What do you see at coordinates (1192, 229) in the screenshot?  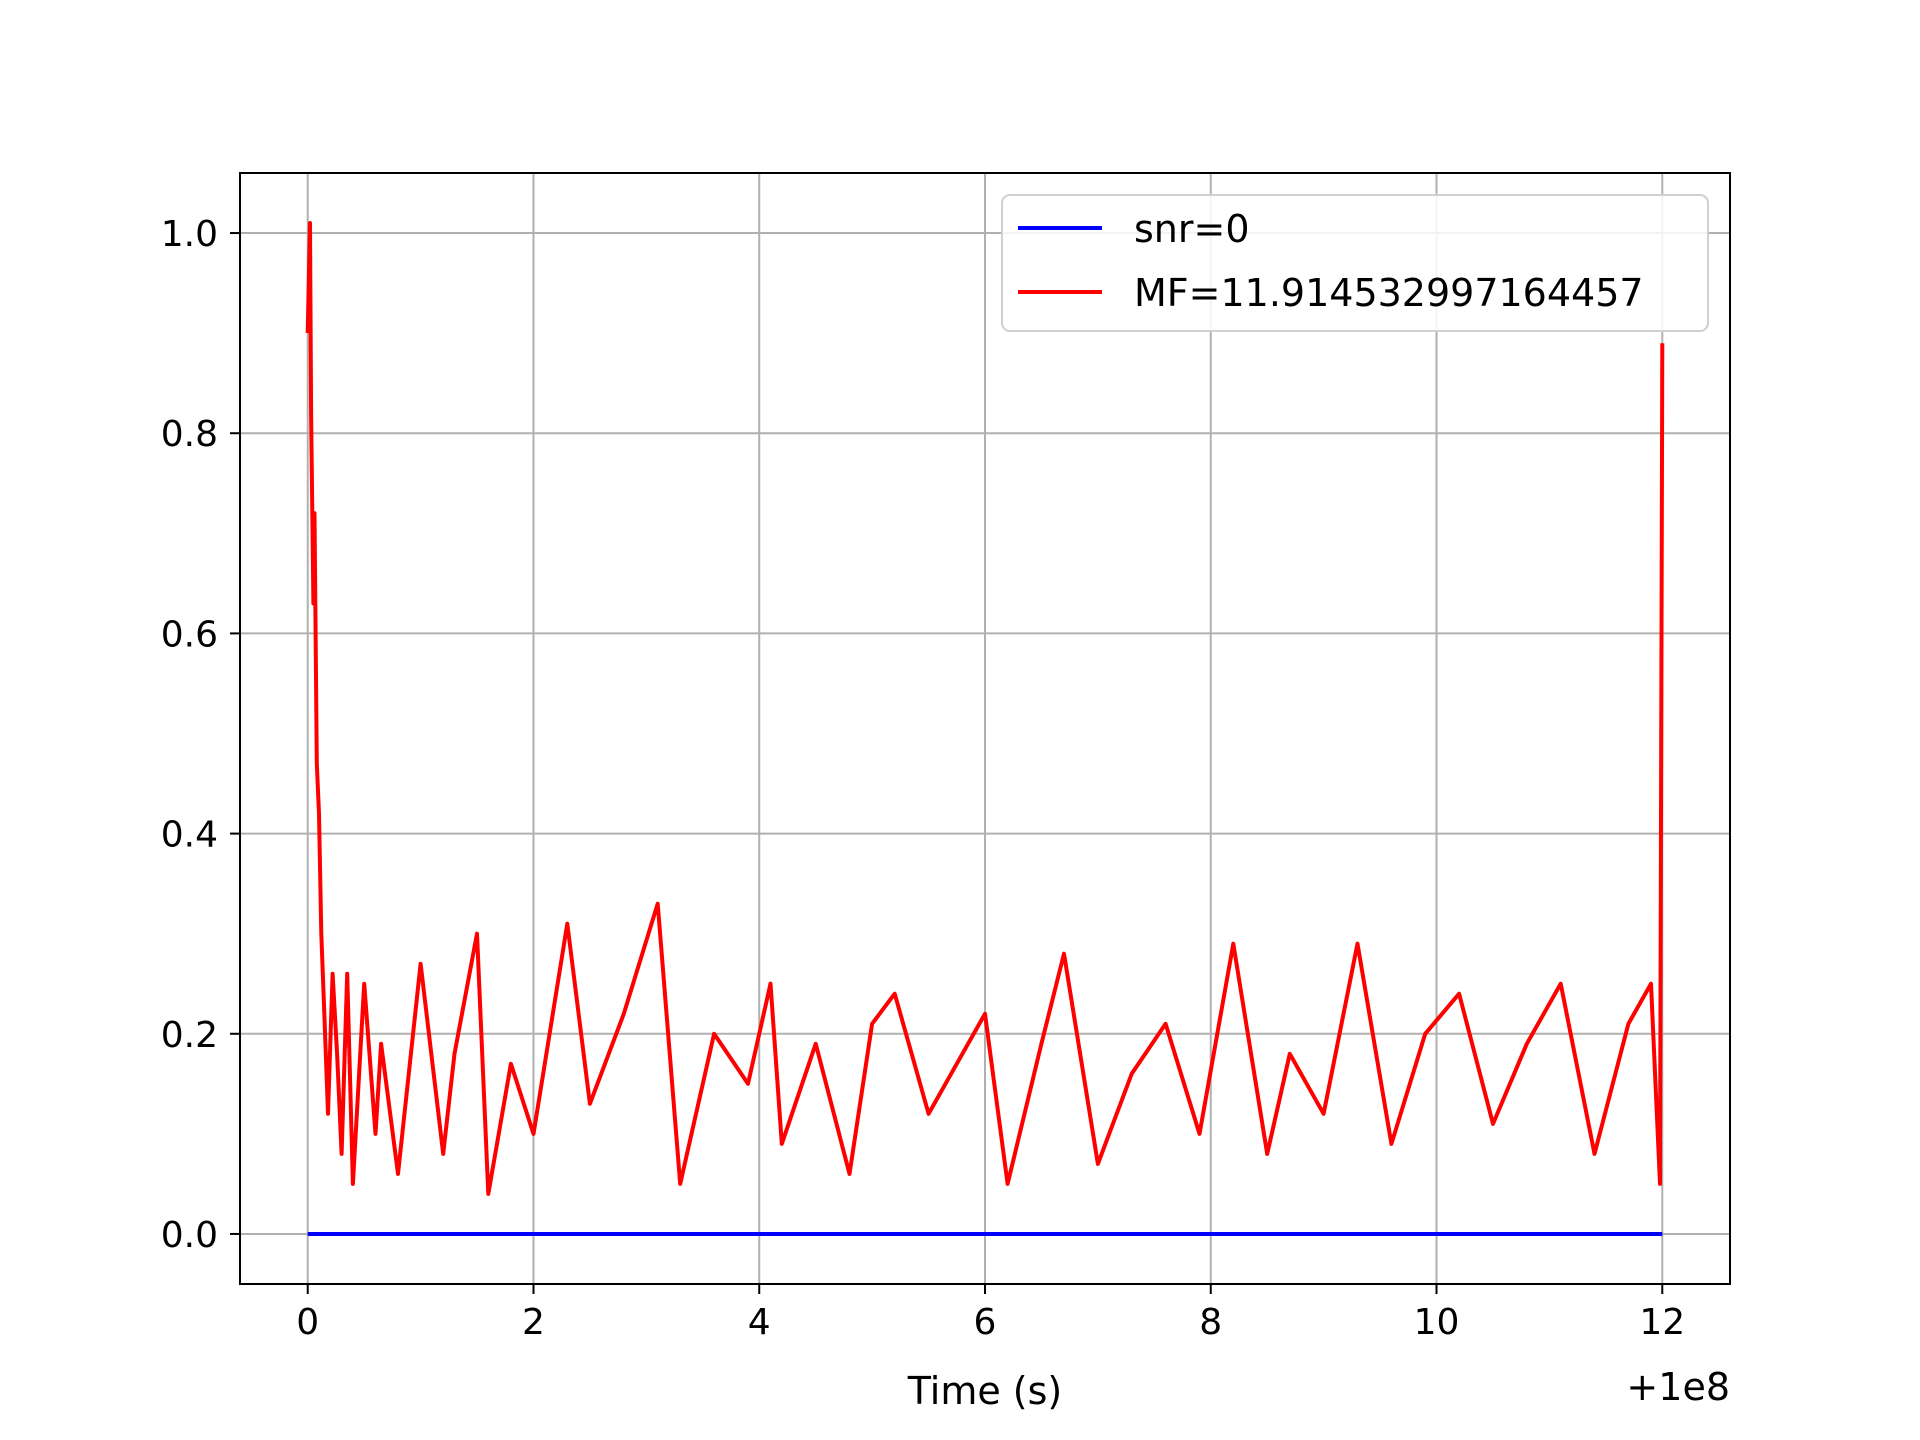 I see `legend-label-snr: snr=0` at bounding box center [1192, 229].